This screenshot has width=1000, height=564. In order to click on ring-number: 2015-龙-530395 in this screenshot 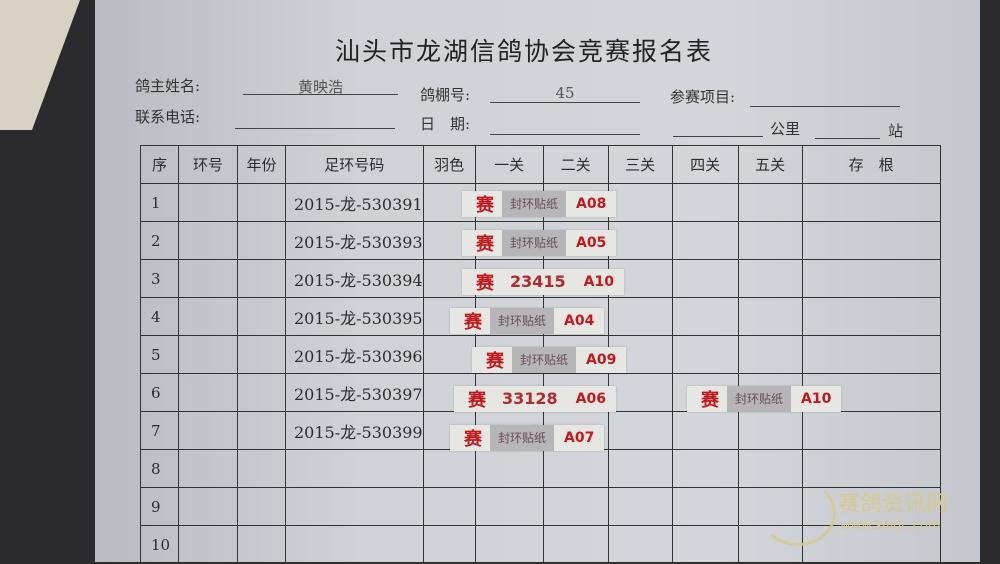, I will do `click(354, 316)`.